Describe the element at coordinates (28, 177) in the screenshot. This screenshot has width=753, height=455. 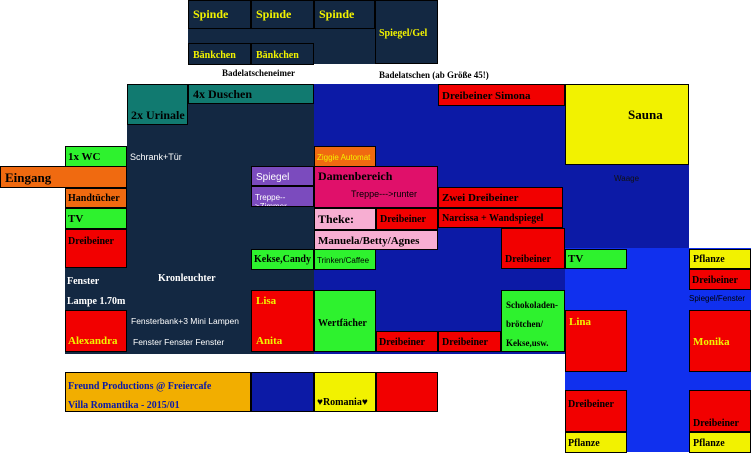
I see `eingang-label: Eingang` at that location.